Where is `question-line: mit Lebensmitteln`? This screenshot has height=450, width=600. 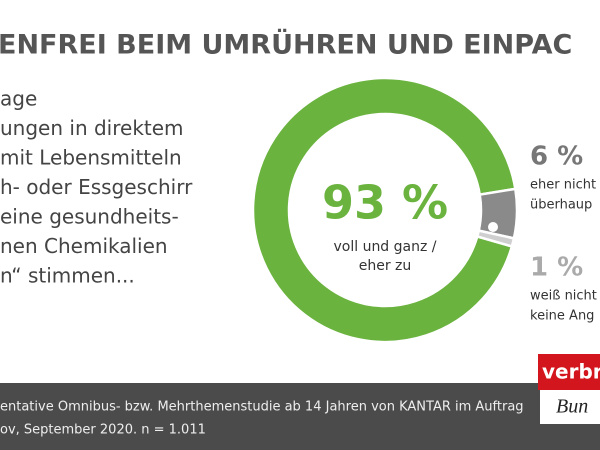 question-line: mit Lebensmitteln is located at coordinates (91, 158).